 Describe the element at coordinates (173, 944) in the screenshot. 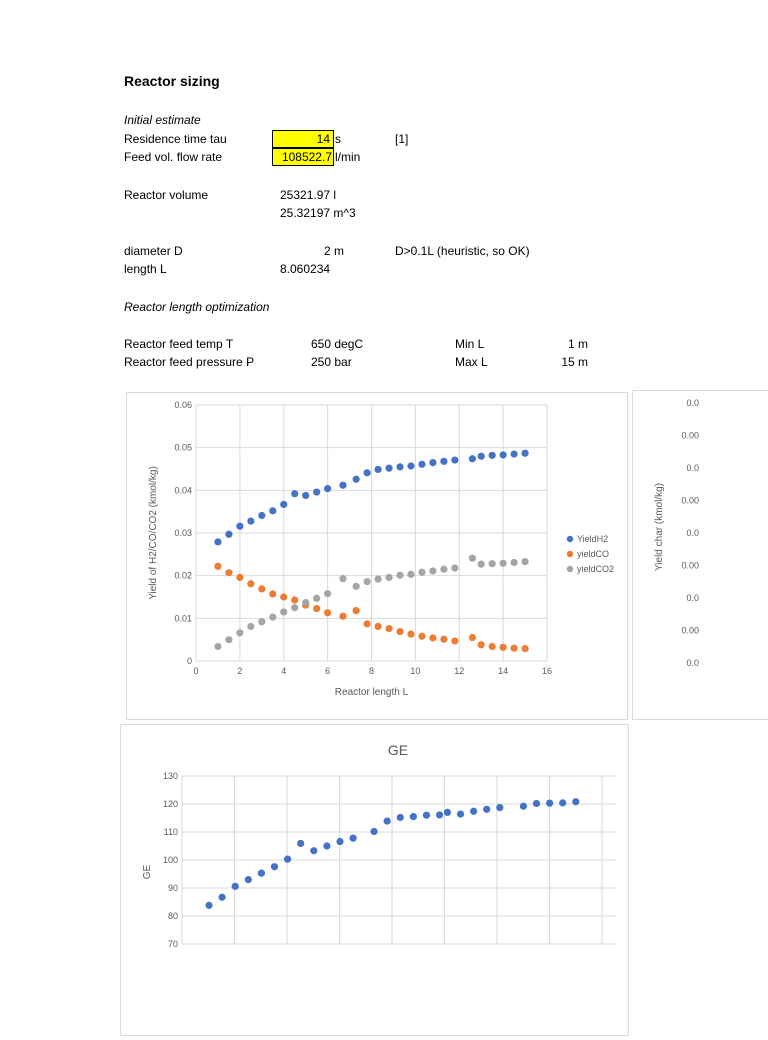

I see `y-tick-label: 70` at that location.